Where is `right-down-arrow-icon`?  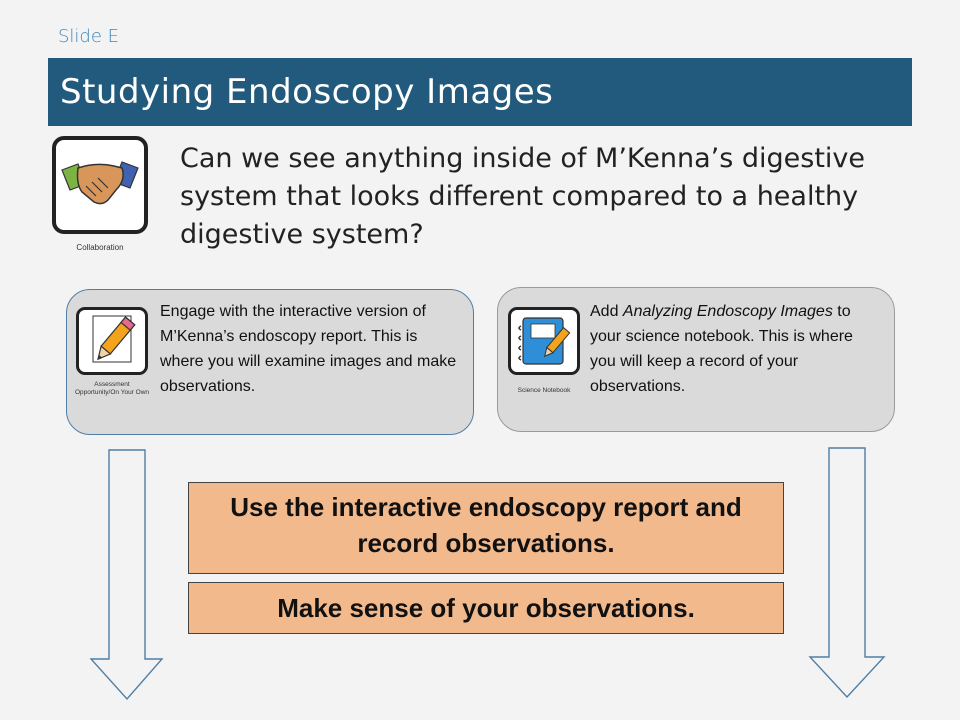 right-down-arrow-icon is located at coordinates (847, 573).